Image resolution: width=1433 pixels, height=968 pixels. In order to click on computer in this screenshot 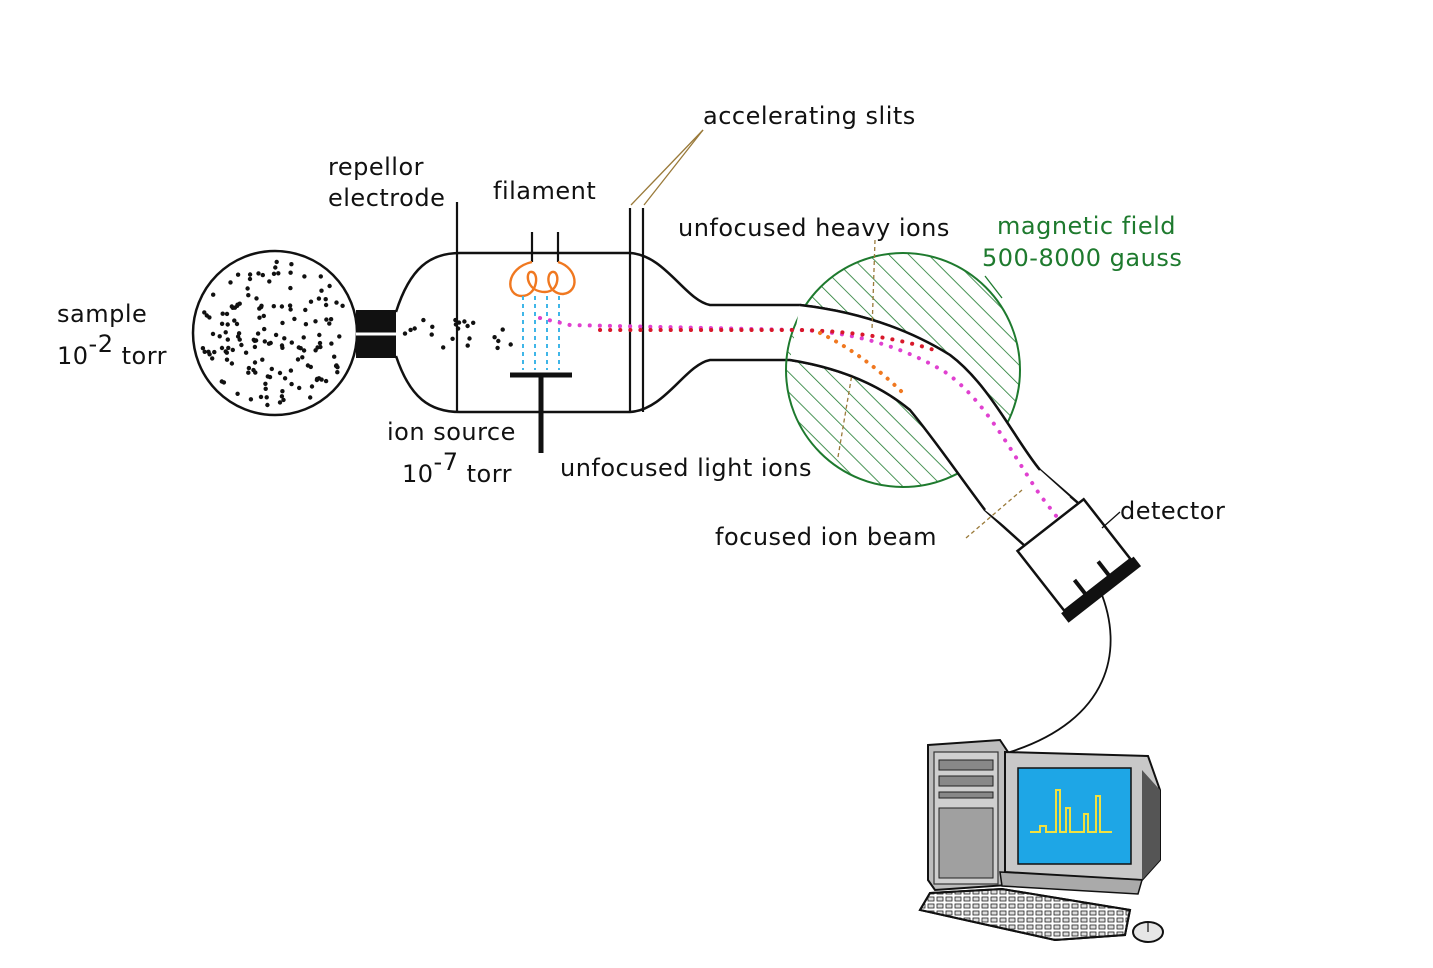, I will do `click(1041, 840)`.